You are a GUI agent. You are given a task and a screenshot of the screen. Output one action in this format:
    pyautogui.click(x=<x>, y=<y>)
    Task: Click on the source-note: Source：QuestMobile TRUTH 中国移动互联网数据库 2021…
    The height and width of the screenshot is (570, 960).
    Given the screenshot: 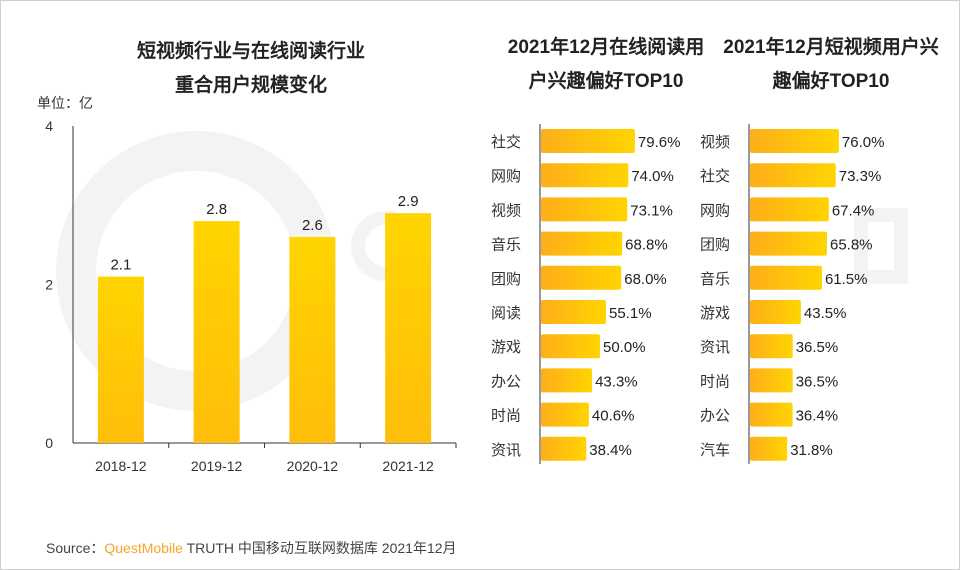 What is the action you would take?
    pyautogui.click(x=251, y=548)
    